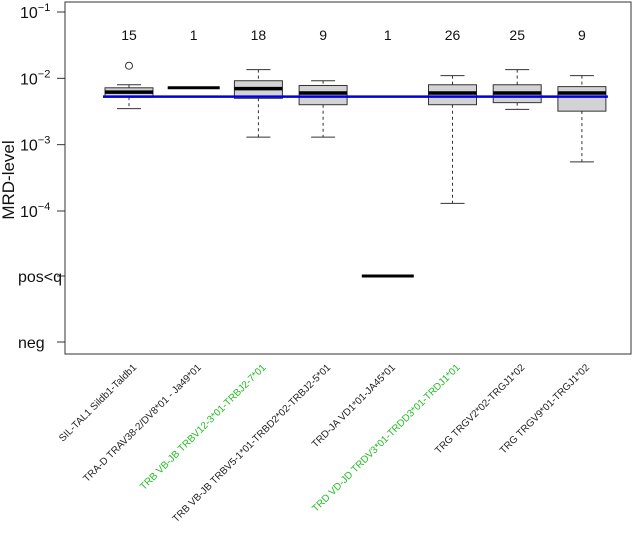 This screenshot has width=633, height=542. I want to click on y-tick-label: 10⁻³, so click(35, 145).